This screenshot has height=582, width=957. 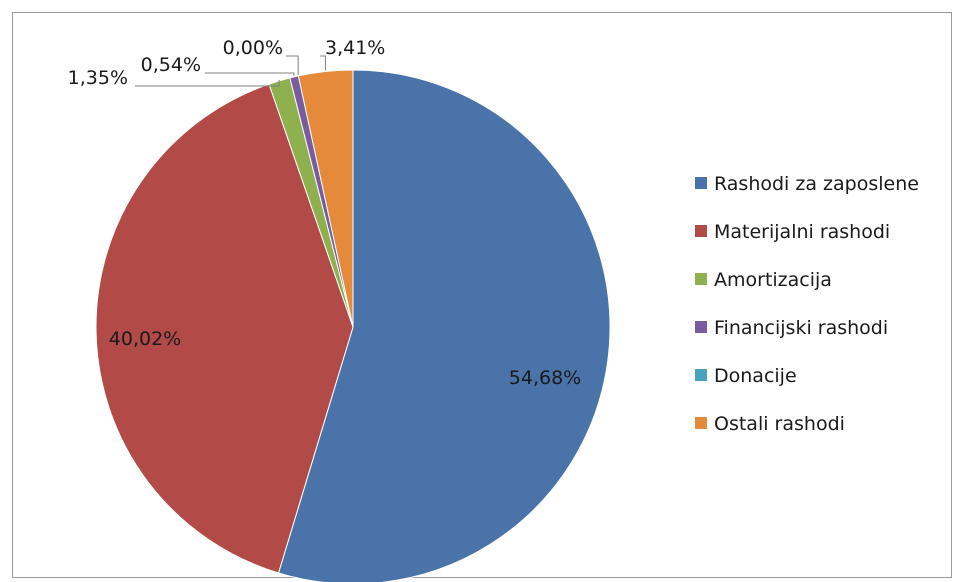 I want to click on leader-line-donacije, so click(x=292, y=65).